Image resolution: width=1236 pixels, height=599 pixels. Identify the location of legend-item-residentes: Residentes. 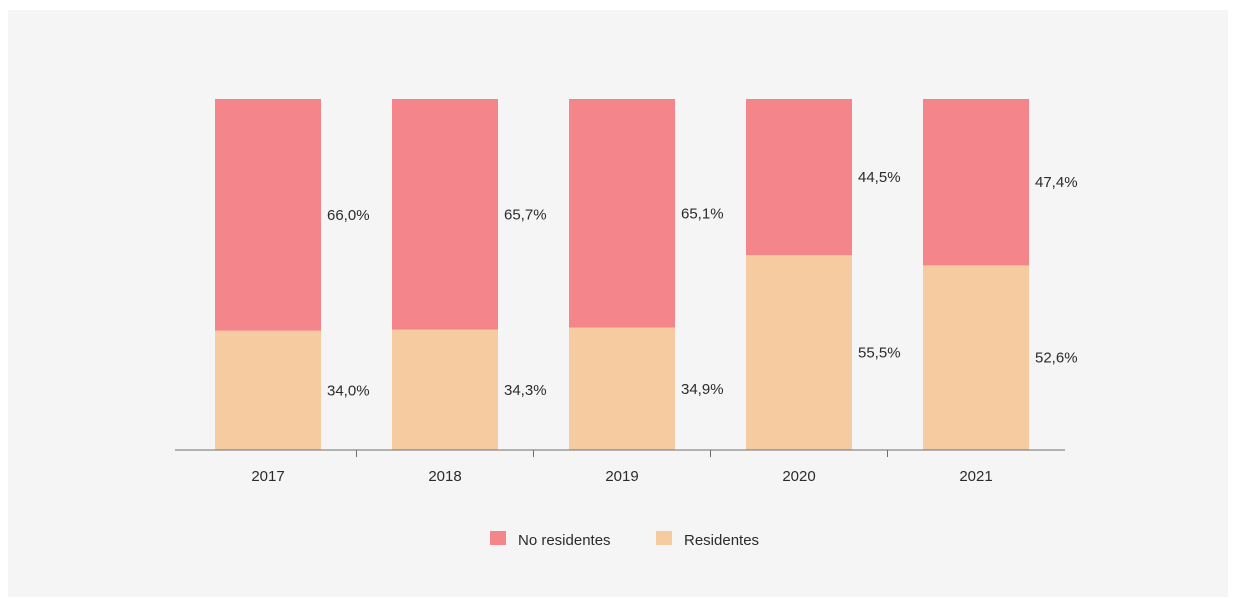
(707, 540).